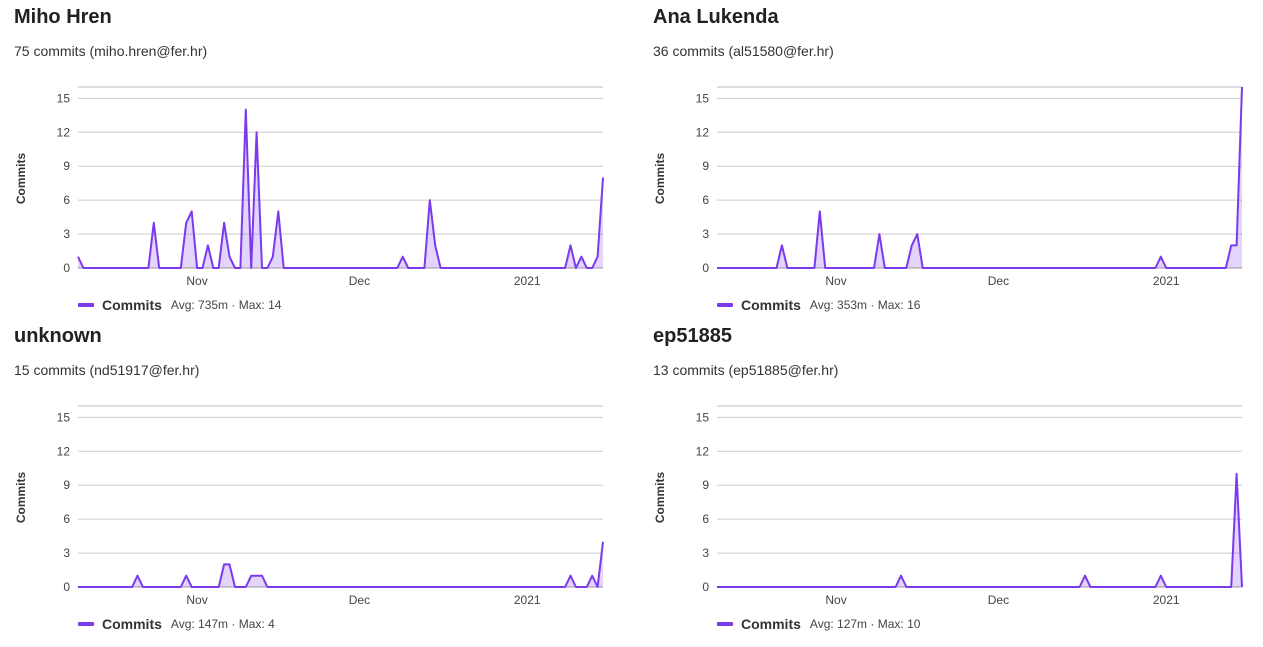  I want to click on legend-max: Max: 16, so click(899, 305).